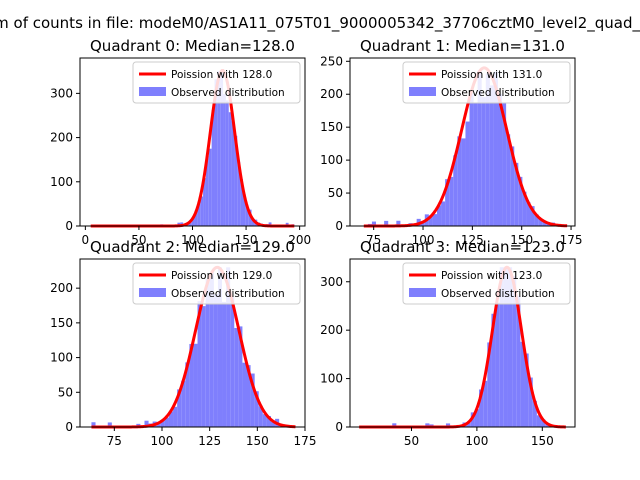 The width and height of the screenshot is (640, 480). What do you see at coordinates (423, 240) in the screenshot?
I see `x-tick-label: 100` at bounding box center [423, 240].